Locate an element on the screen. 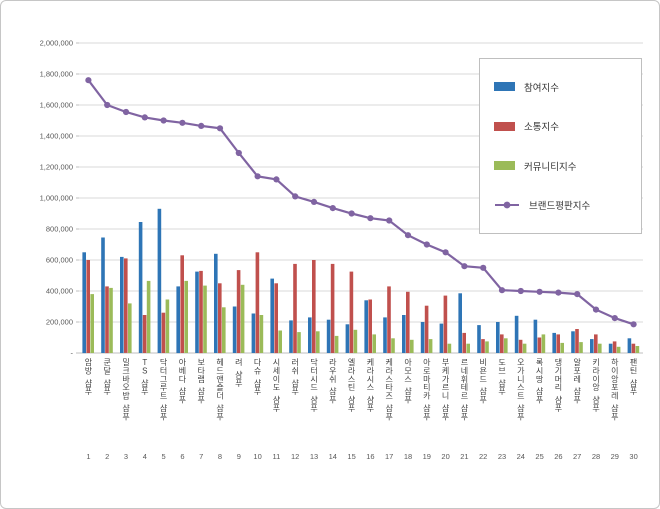 Image resolution: width=660 pixels, height=509 pixels. x-axis-rank: 16 is located at coordinates (370, 456).